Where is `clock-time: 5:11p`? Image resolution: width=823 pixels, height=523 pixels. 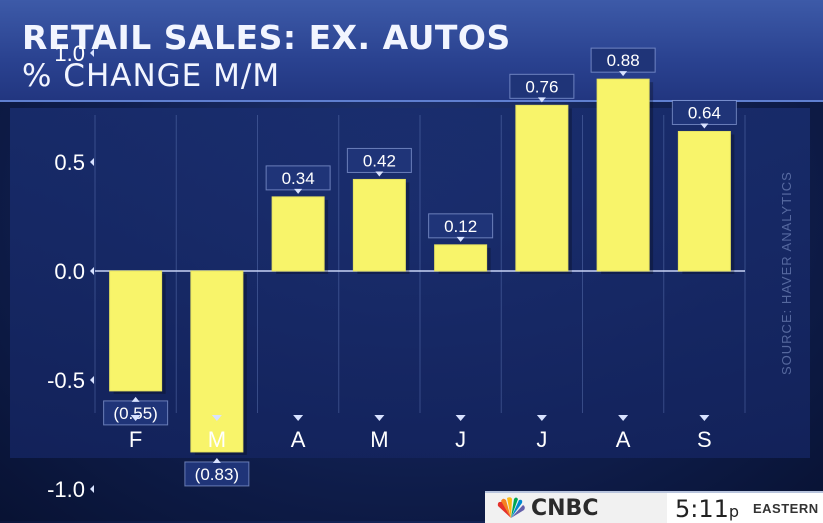 clock-time: 5:11p is located at coordinates (707, 509).